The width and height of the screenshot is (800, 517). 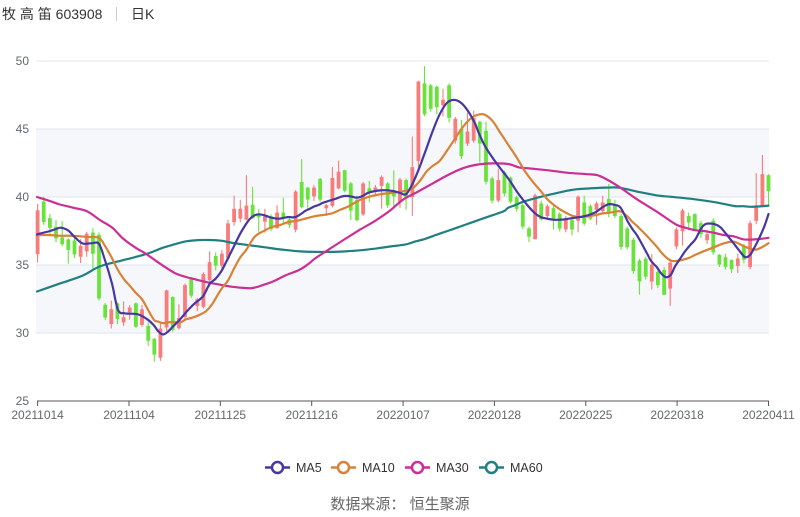 I want to click on svg-text: 40, so click(x=23, y=197).